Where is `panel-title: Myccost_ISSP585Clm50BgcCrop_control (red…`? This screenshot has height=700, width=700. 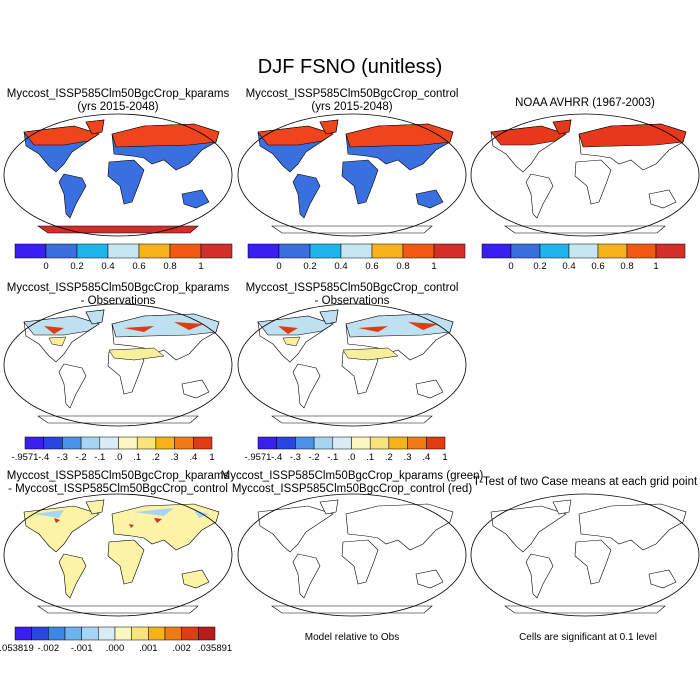 panel-title: Myccost_ISSP585Clm50BgcCrop_control (red… is located at coordinates (352, 489).